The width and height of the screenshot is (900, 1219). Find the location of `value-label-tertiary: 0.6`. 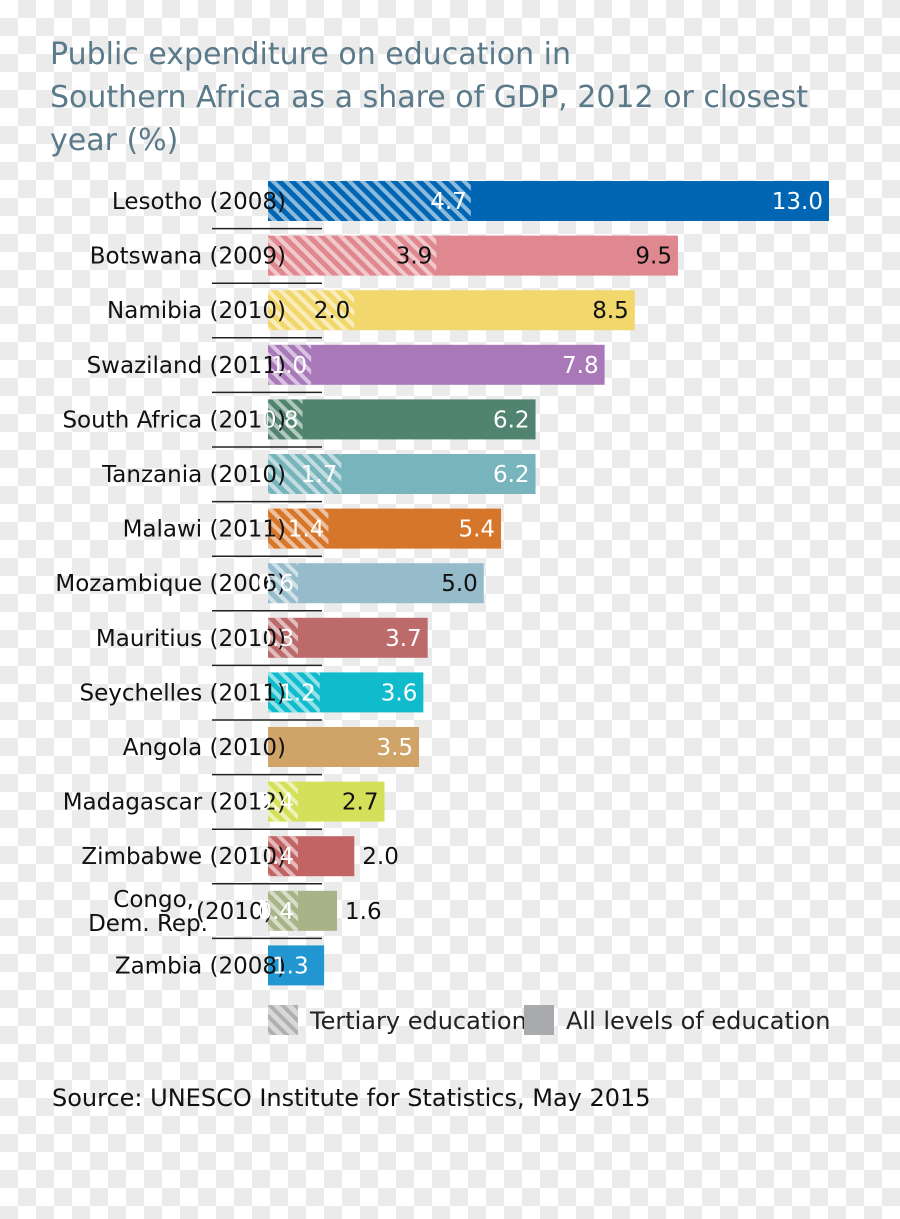

value-label-tertiary: 0.6 is located at coordinates (275, 584).